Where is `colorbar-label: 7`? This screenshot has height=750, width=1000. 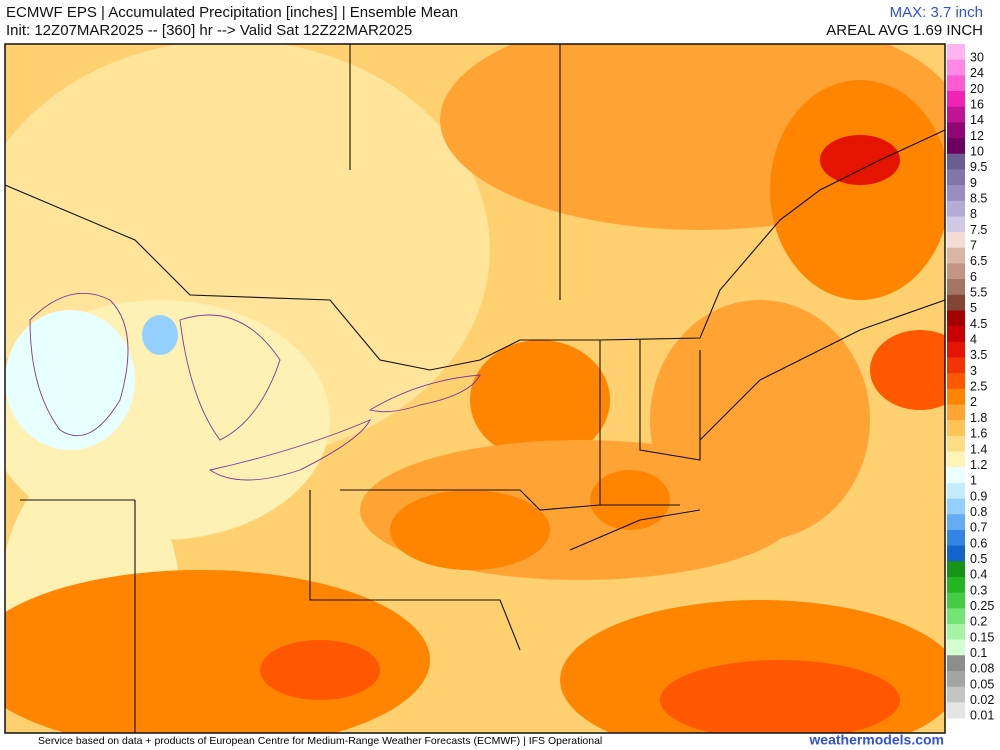 colorbar-label: 7 is located at coordinates (973, 245).